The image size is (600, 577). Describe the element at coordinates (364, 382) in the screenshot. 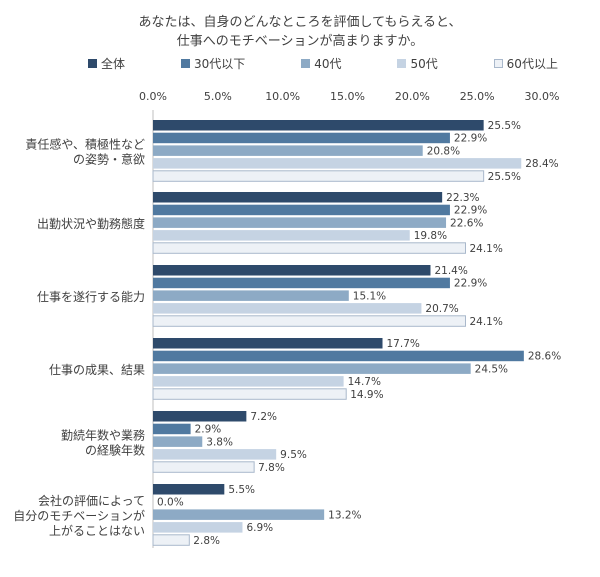

I see `data-label: 14.7%` at that location.